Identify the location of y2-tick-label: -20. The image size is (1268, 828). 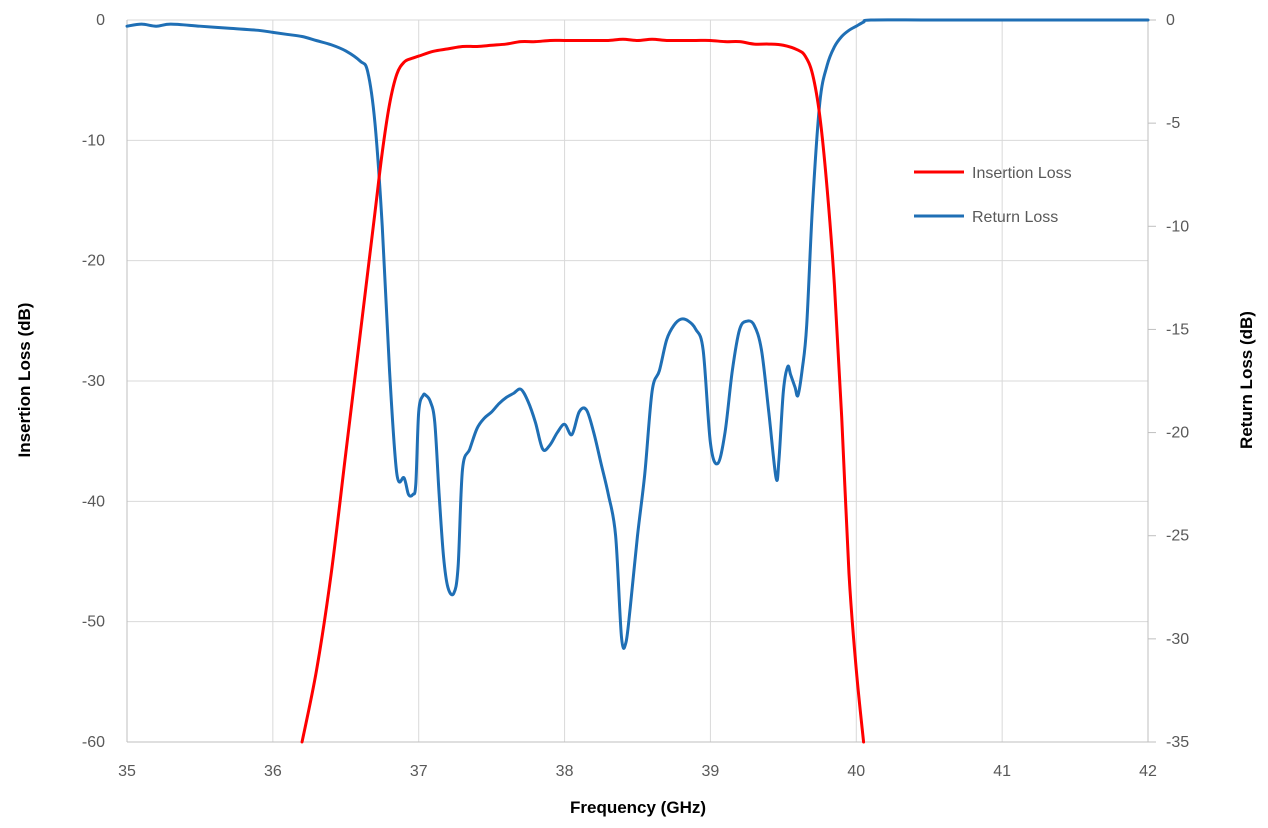
(1177, 433).